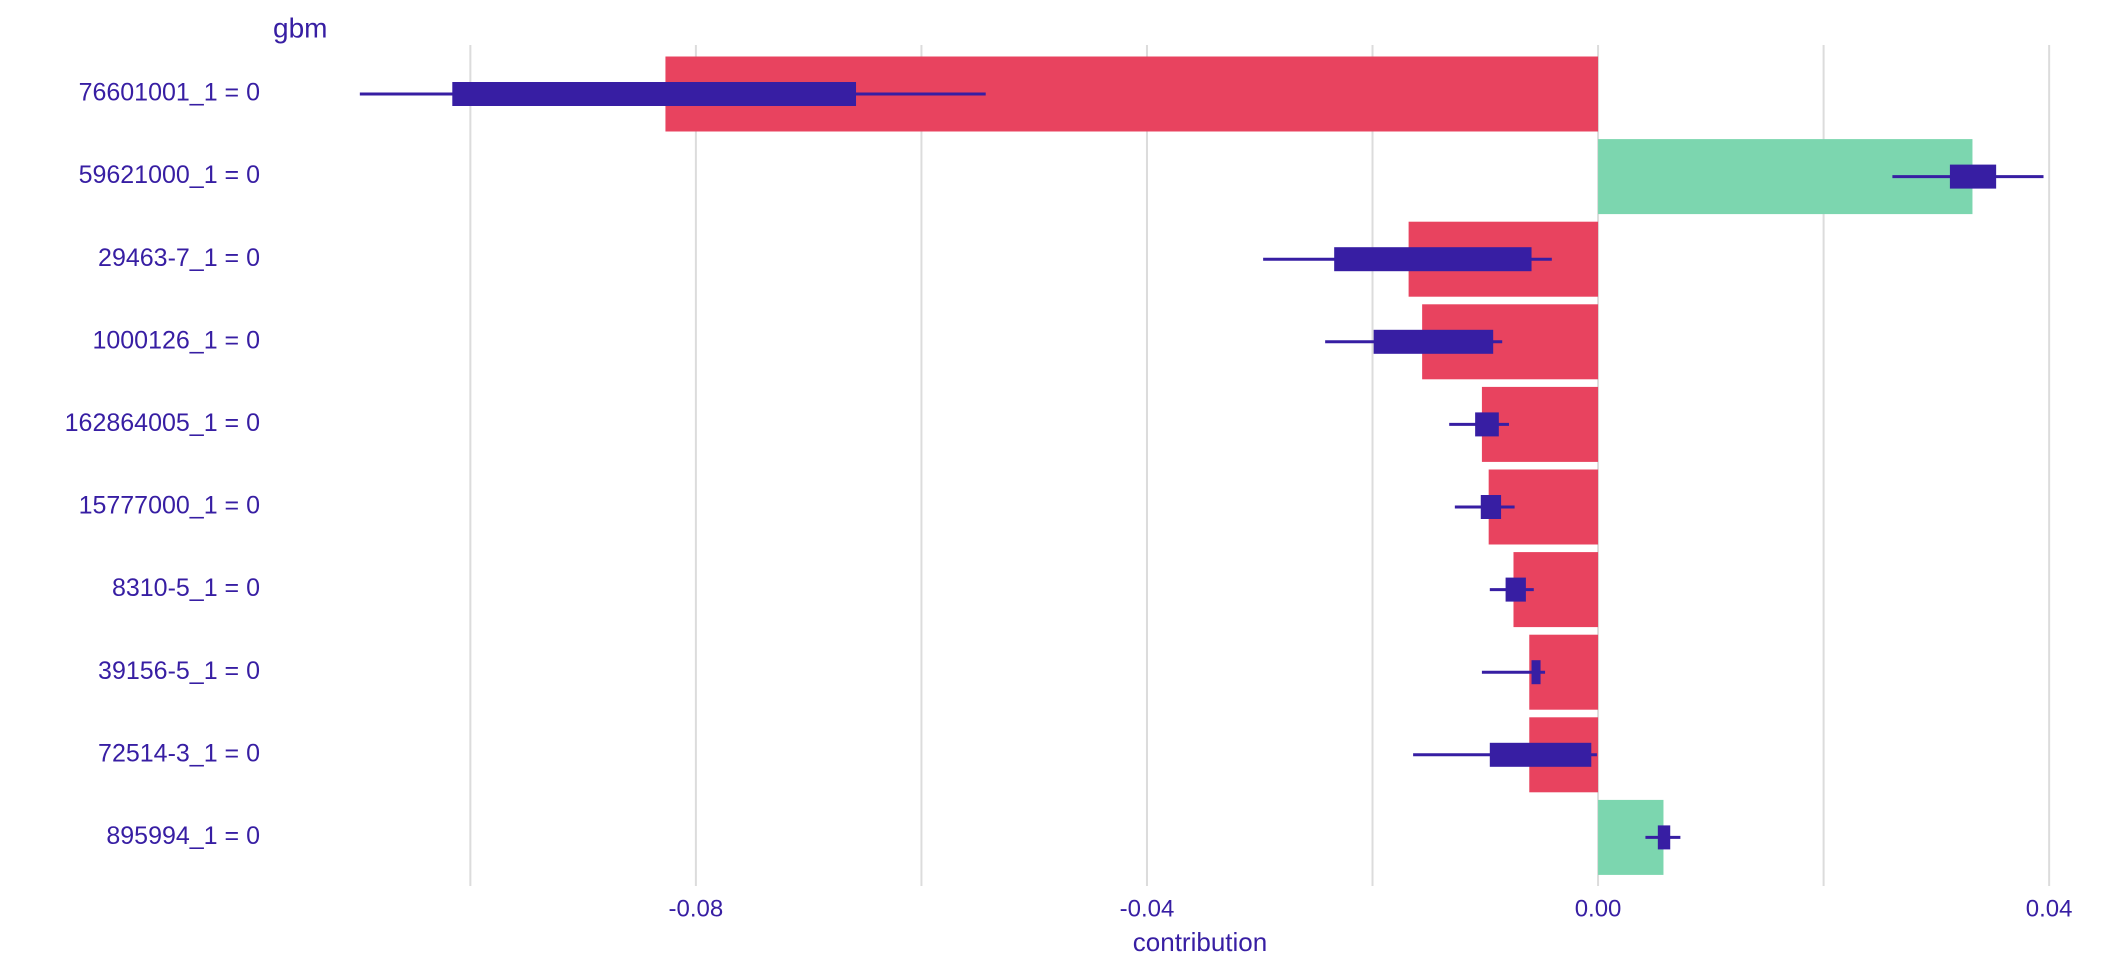  I want to click on y-tick-label: 1000126_1 = 0, so click(176, 340).